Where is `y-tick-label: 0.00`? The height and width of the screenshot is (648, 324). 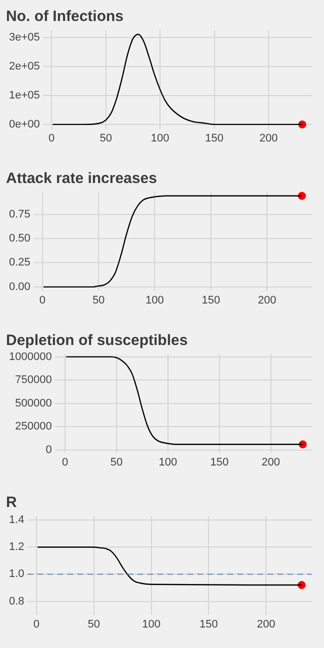 y-tick-label: 0.00 is located at coordinates (19, 286).